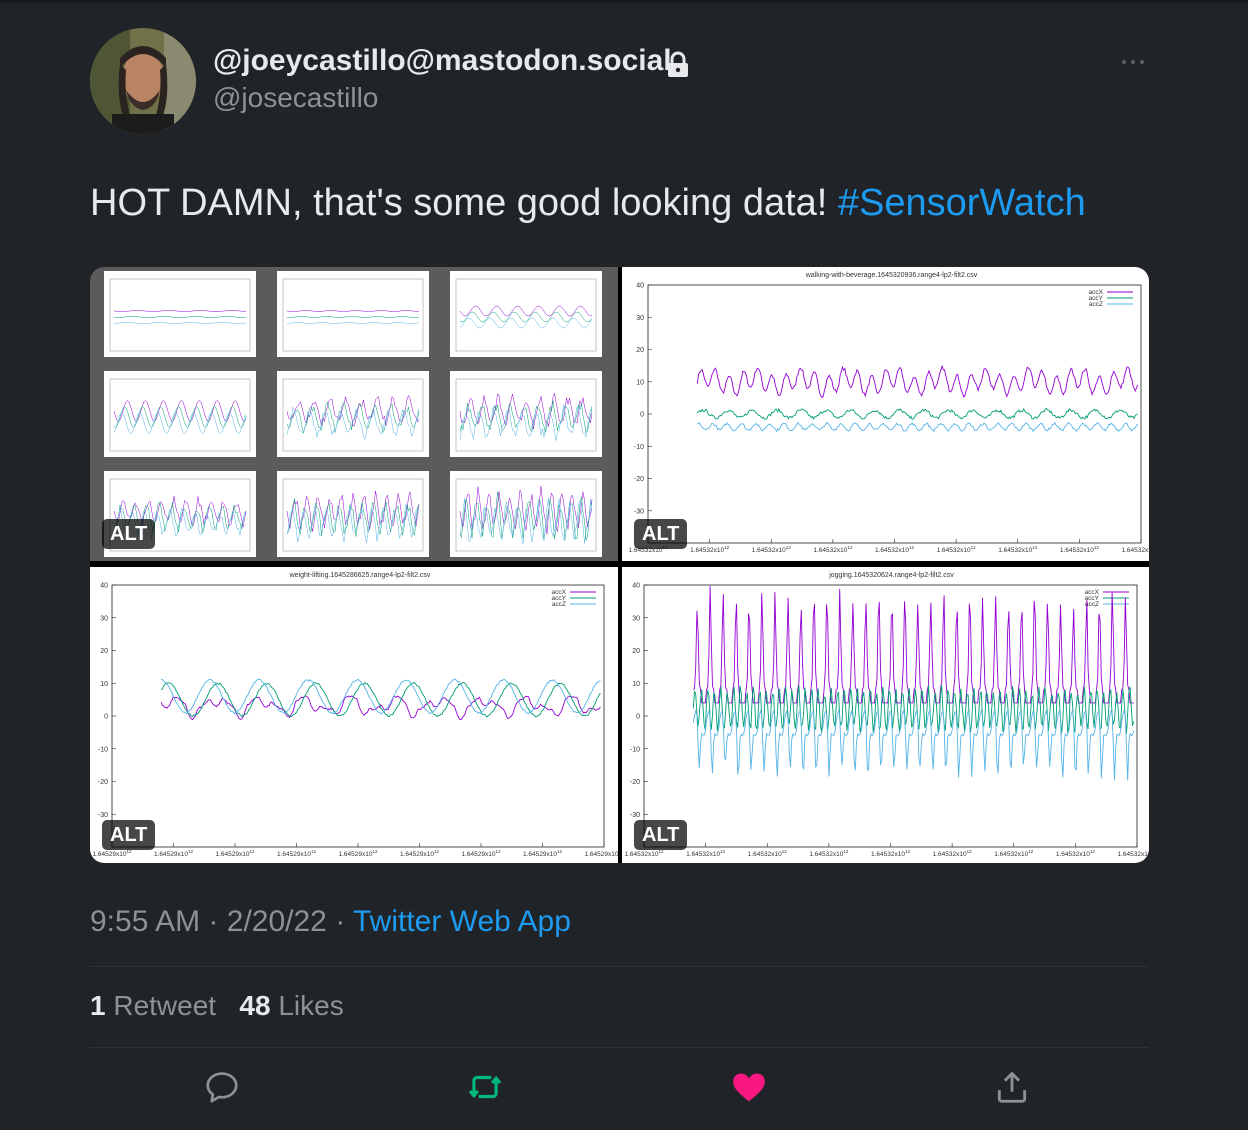  Describe the element at coordinates (619, 1047) in the screenshot. I see `divider` at that location.